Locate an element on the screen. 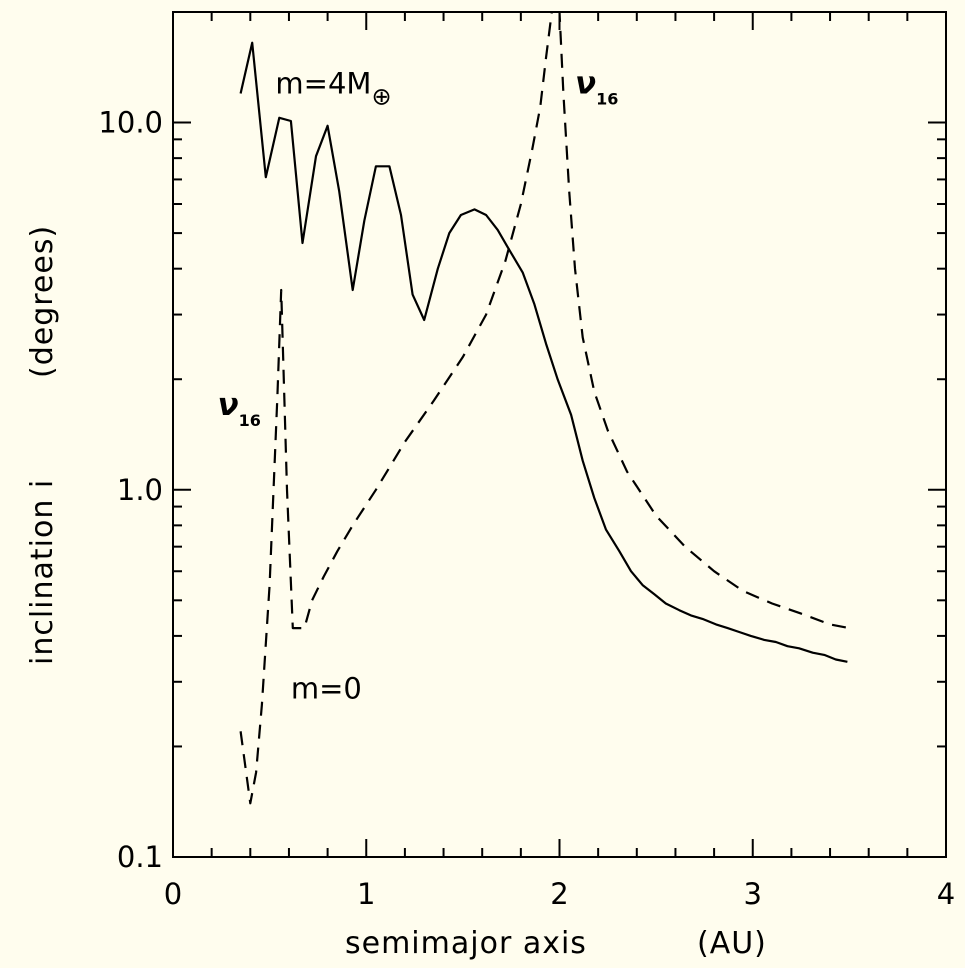 The height and width of the screenshot is (968, 965). annotation-m0: m=0 is located at coordinates (326, 689).